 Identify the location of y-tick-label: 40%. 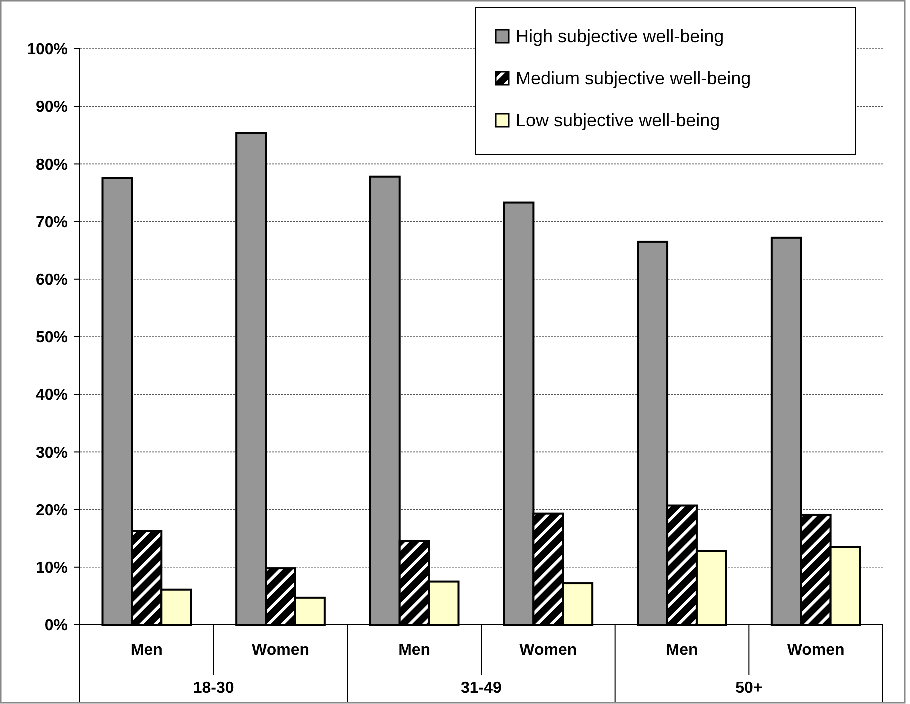
(52, 395).